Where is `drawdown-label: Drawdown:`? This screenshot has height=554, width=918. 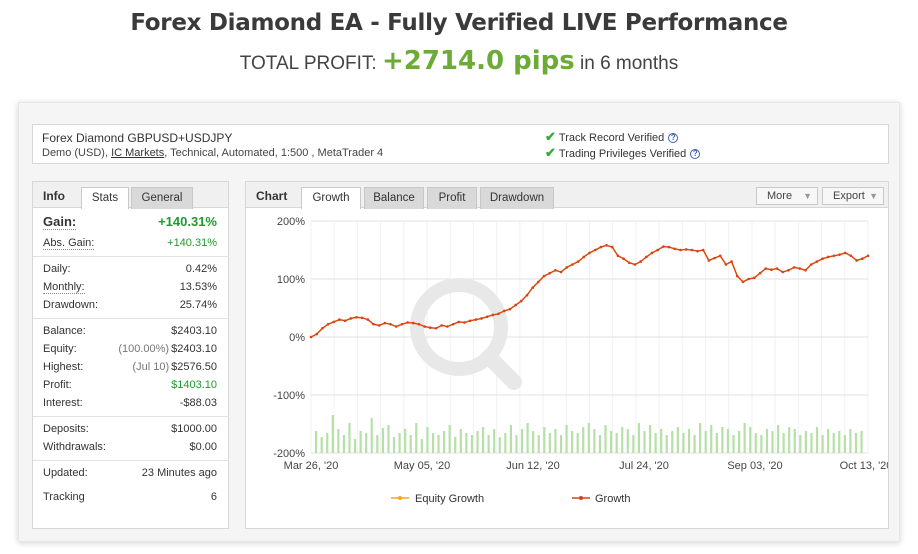
drawdown-label: Drawdown: is located at coordinates (71, 305).